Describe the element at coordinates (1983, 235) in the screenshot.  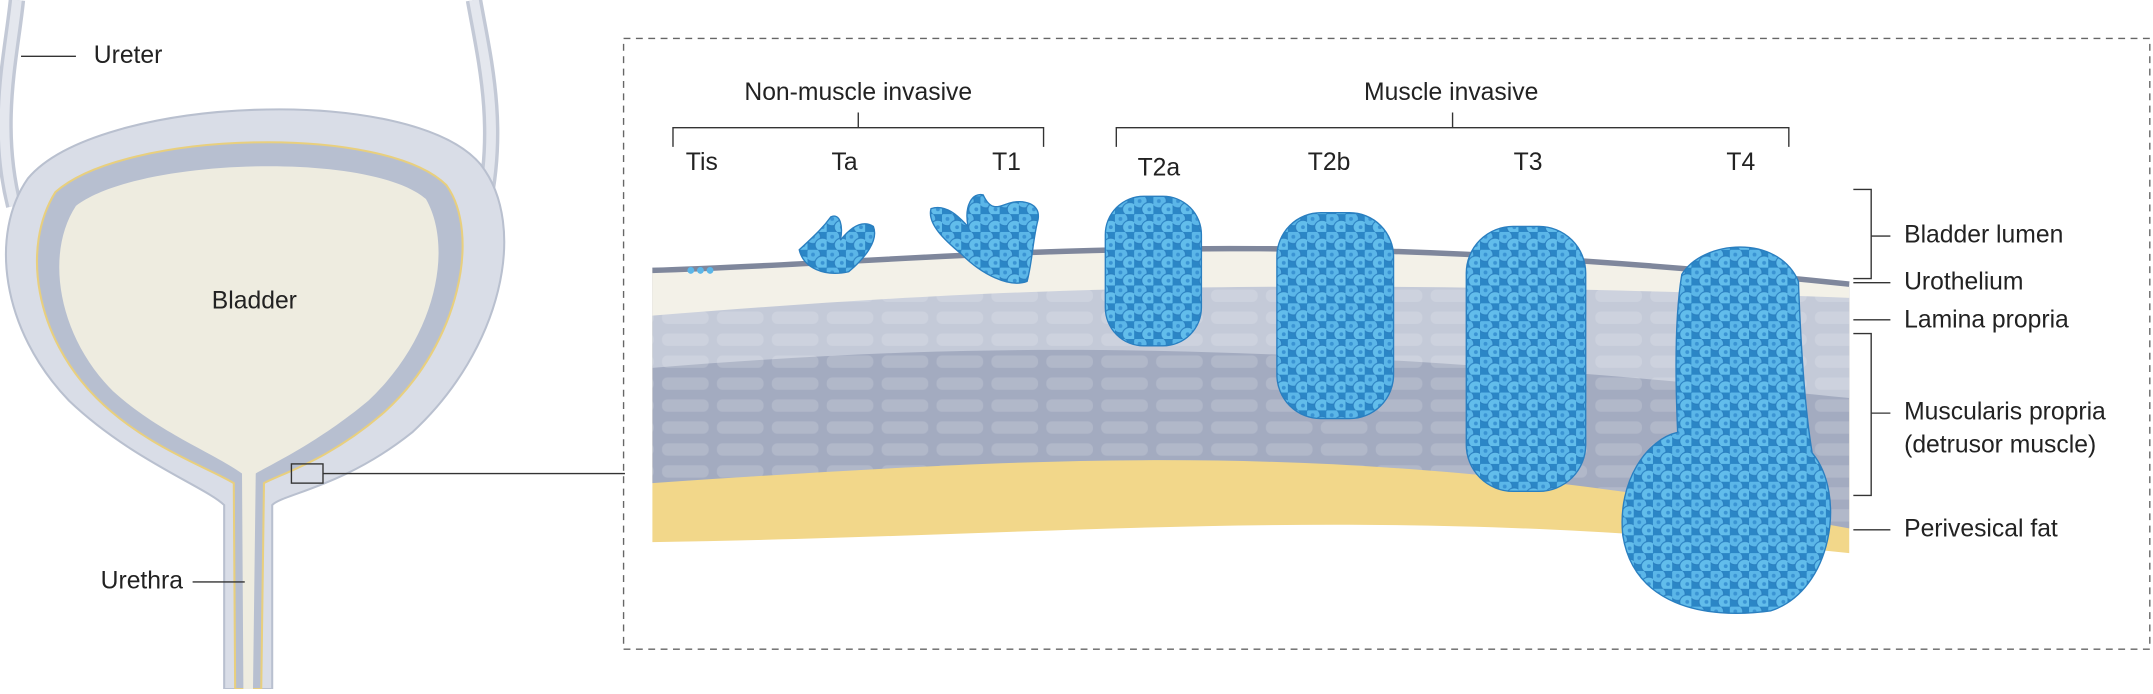
I see `layer-label: Bladder lumen` at that location.